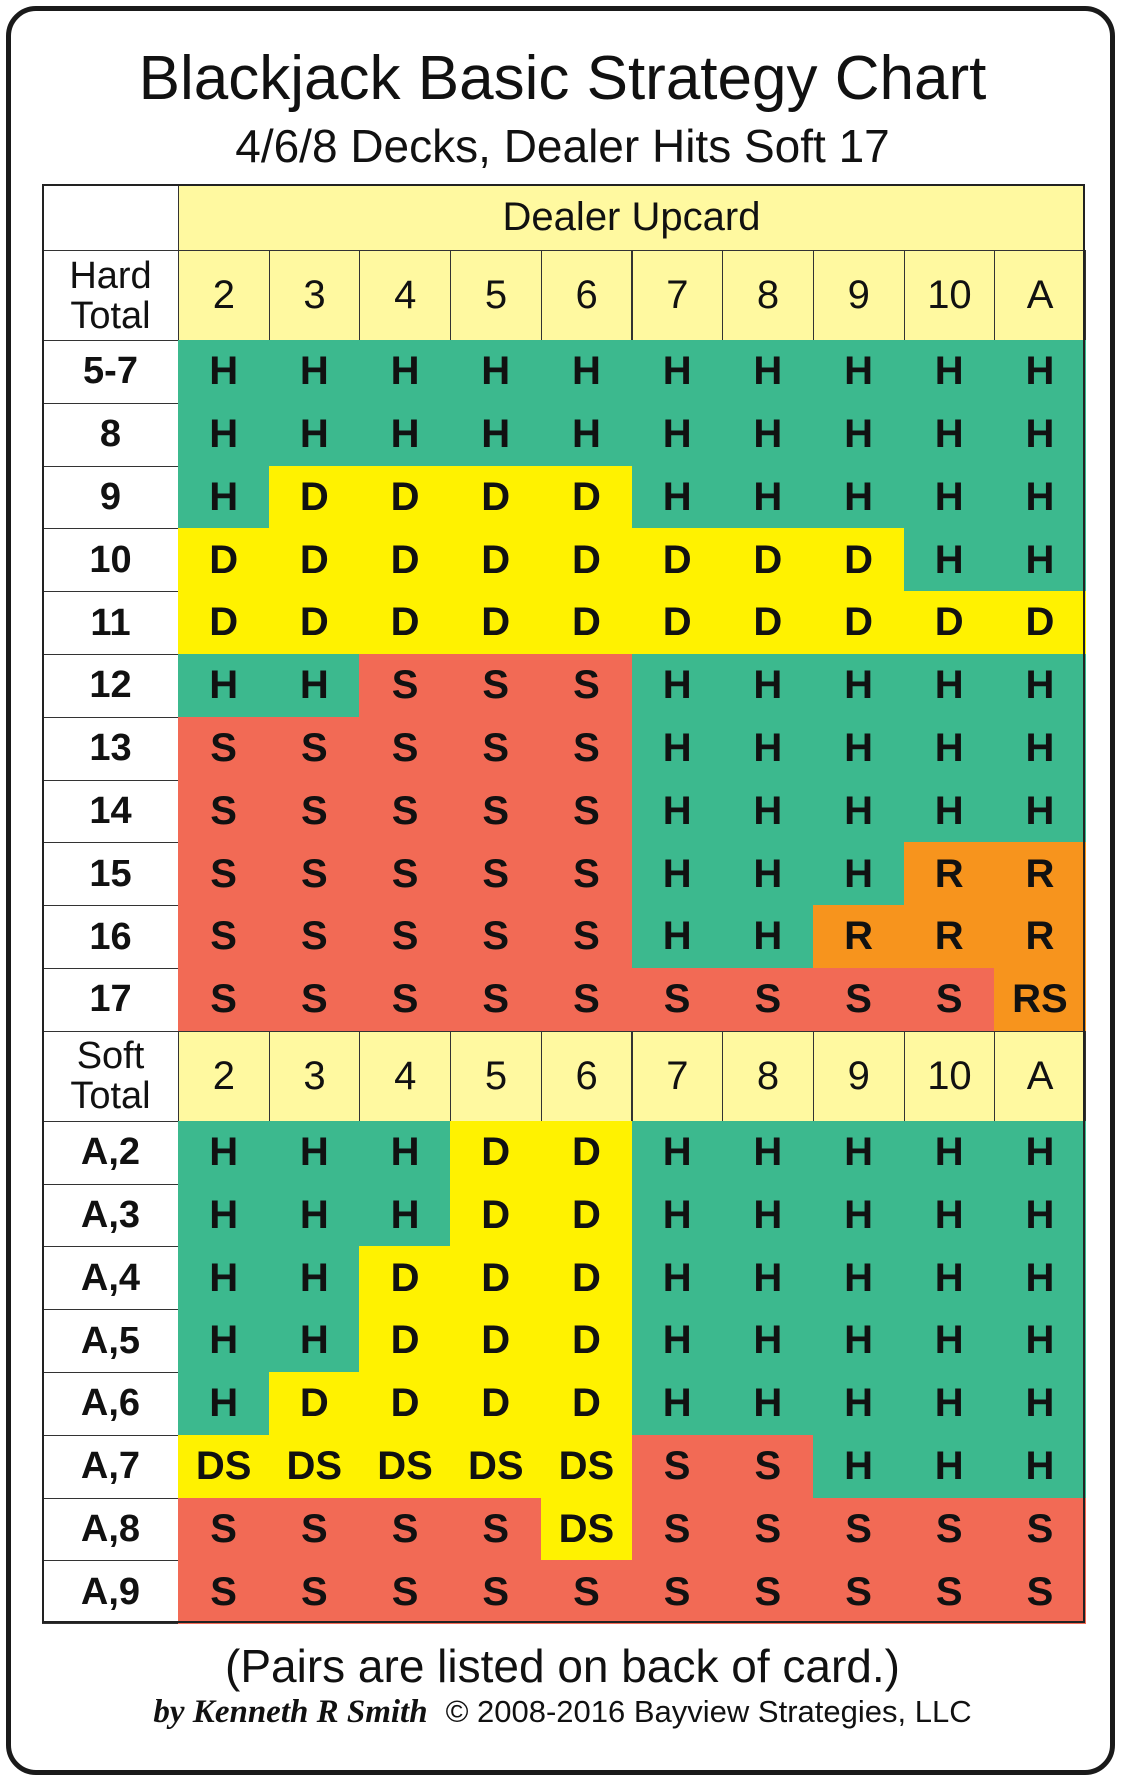  Describe the element at coordinates (858, 295) in the screenshot. I see `upcard: 9` at that location.